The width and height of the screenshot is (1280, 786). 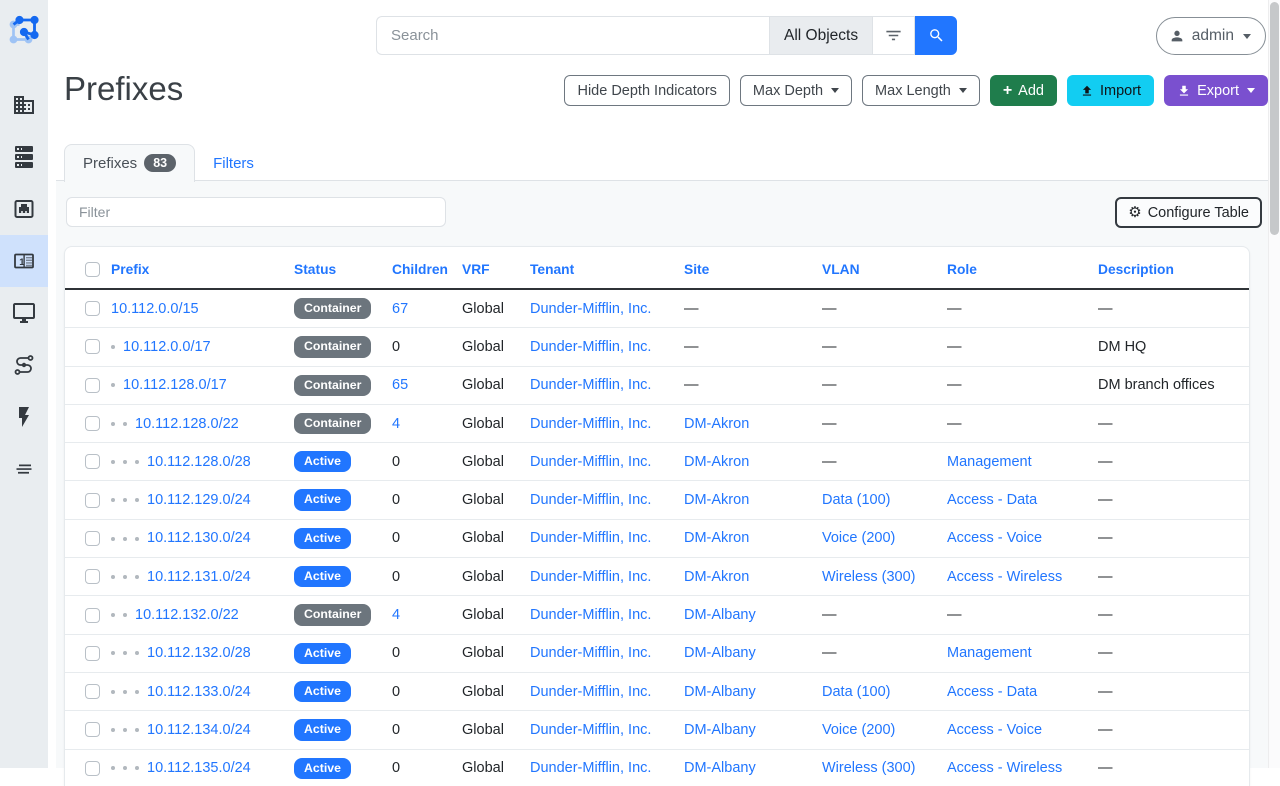 I want to click on column-header-prefix: Prefix, so click(x=194, y=268).